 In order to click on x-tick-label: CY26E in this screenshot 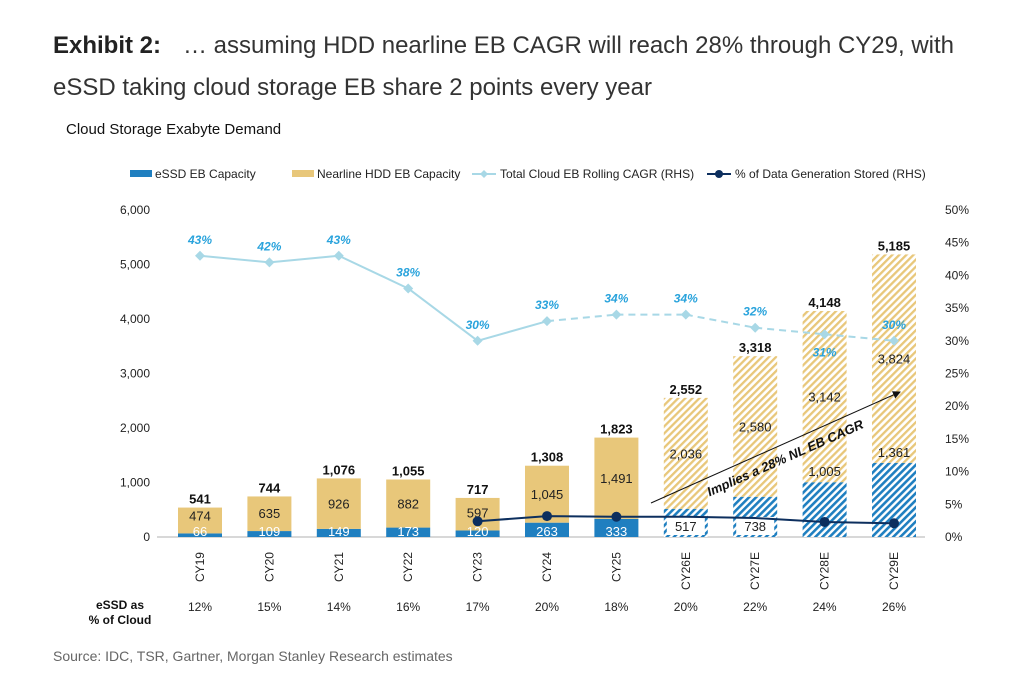, I will do `click(686, 571)`.